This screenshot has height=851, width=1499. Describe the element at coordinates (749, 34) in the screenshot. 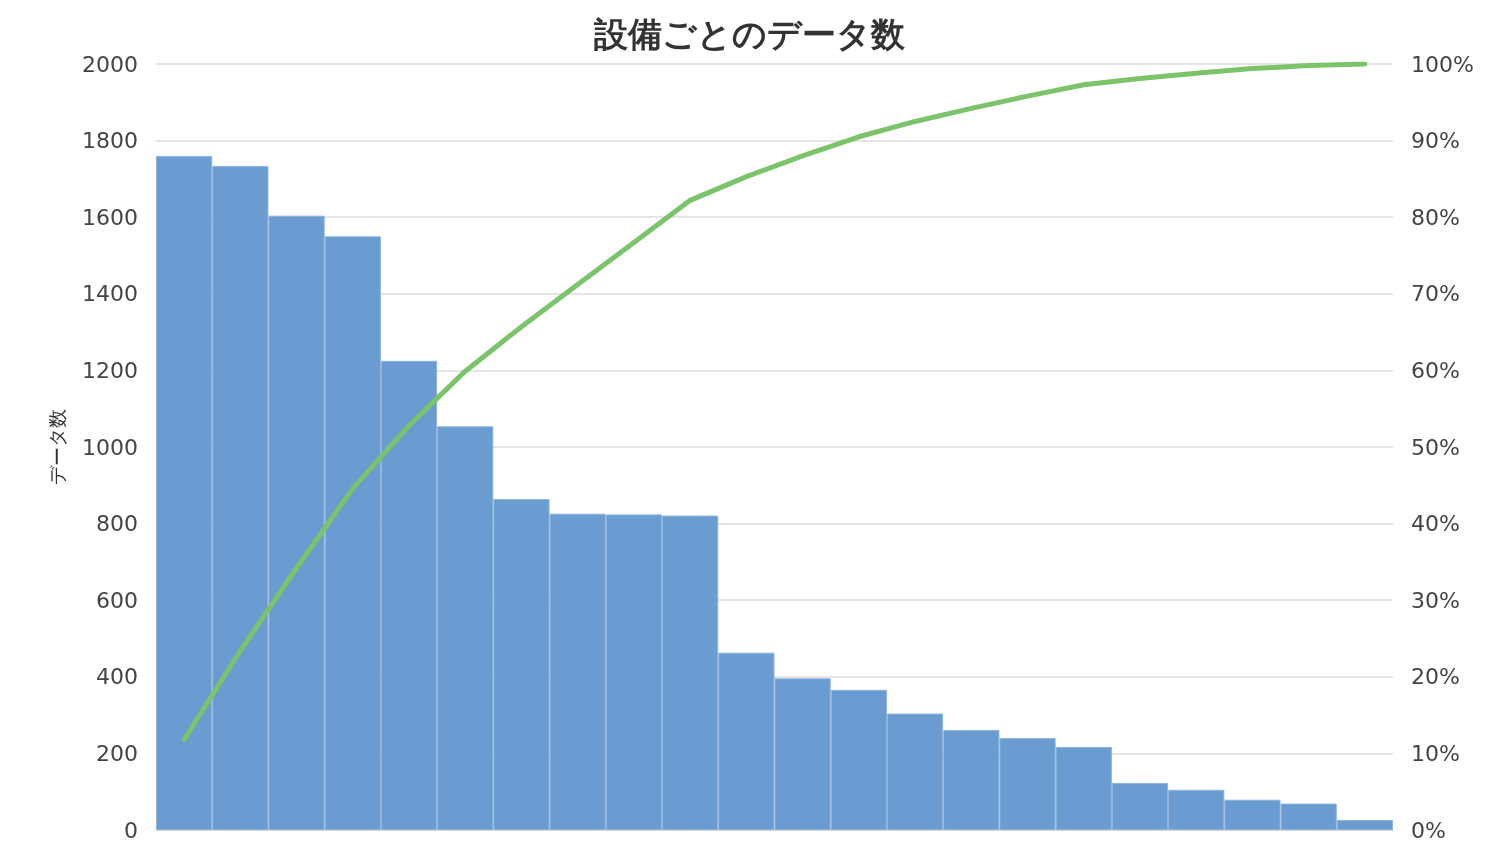

I see `chart-title: 設備ごとのデータ数` at that location.